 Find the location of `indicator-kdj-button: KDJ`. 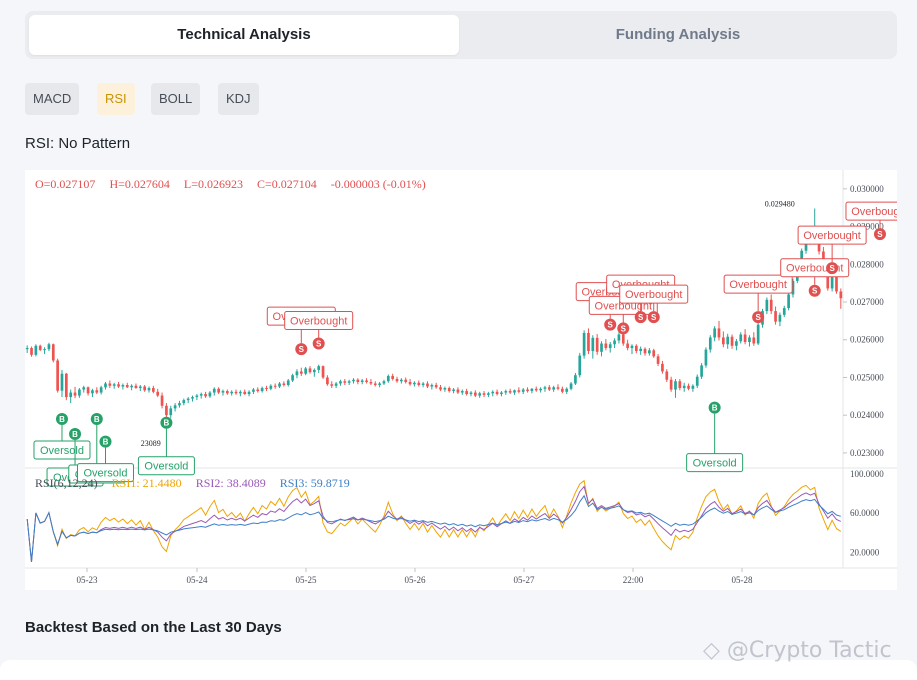

indicator-kdj-button: KDJ is located at coordinates (238, 99).